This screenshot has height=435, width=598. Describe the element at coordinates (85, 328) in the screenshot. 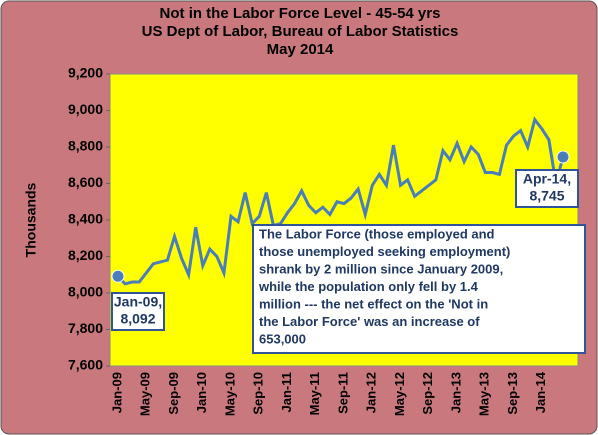

I see `y-tick-label: 7,800` at that location.